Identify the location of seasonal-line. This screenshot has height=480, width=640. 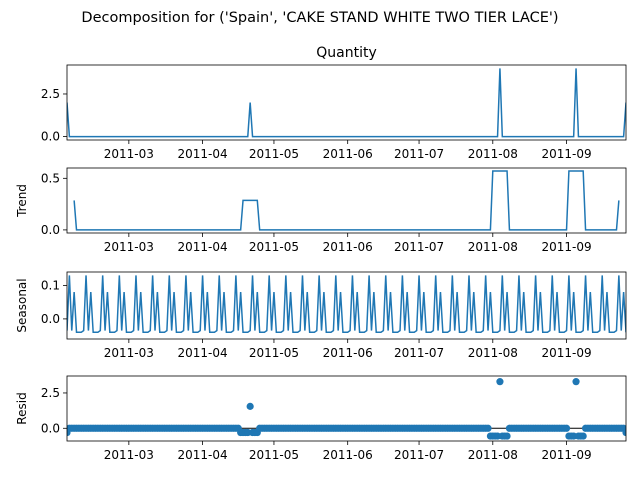
(346, 304).